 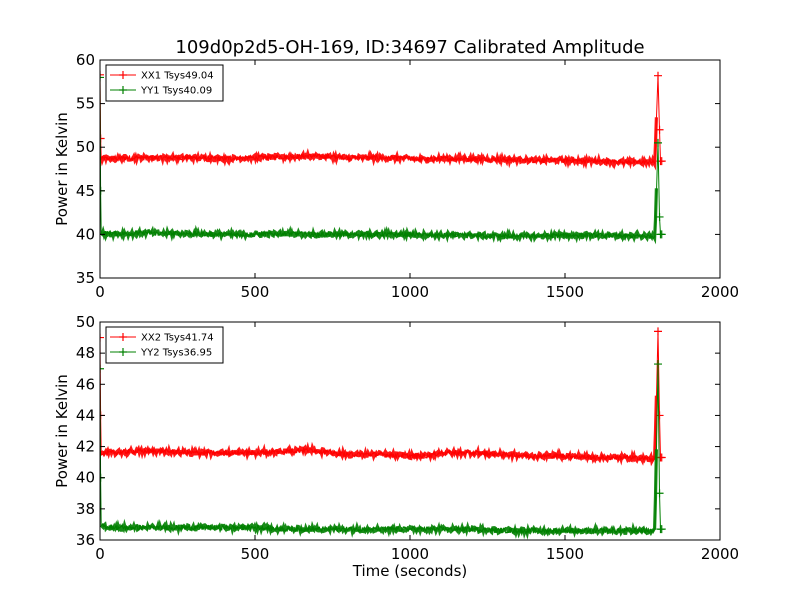 What do you see at coordinates (85, 191) in the screenshot?
I see `y-tick-label: 45` at bounding box center [85, 191].